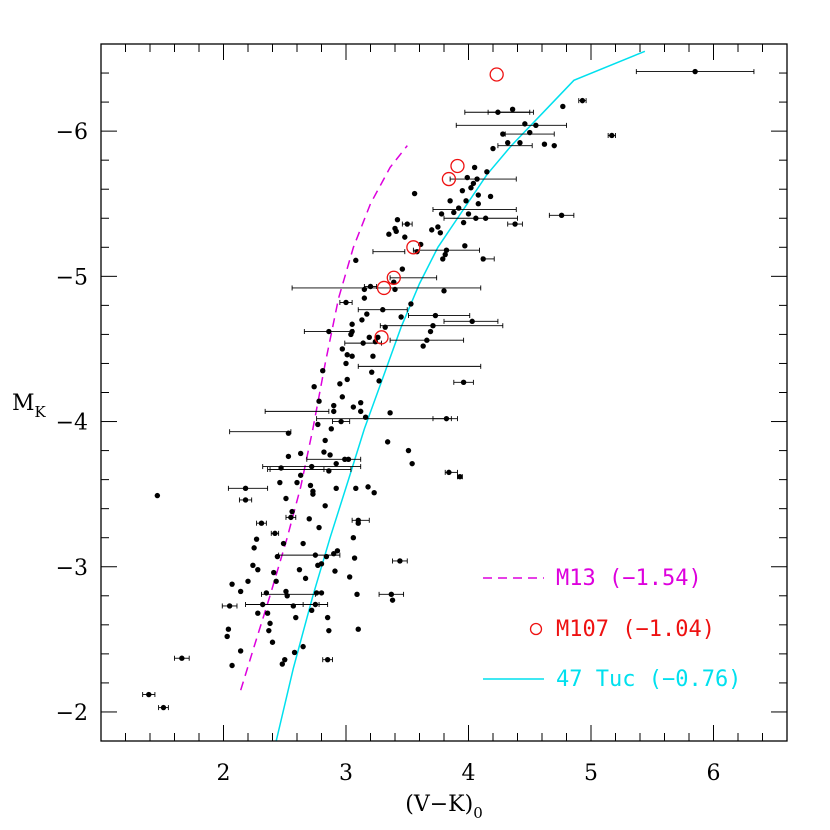 The height and width of the screenshot is (830, 830). Describe the element at coordinates (72, 132) in the screenshot. I see `y-tick-label: −6` at that location.